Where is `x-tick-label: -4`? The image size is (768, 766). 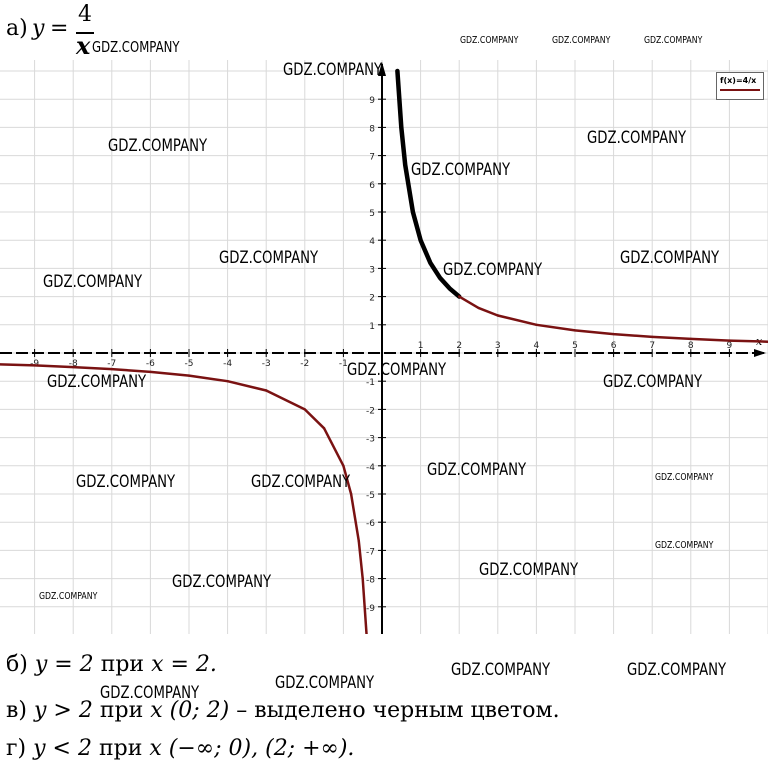 x-tick-label: -4 is located at coordinates (227, 364).